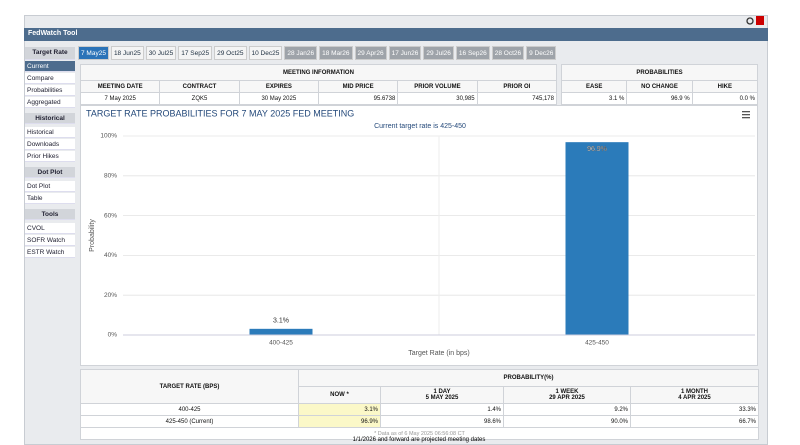 The height and width of the screenshot is (445, 800). What do you see at coordinates (358, 98) in the screenshot?
I see `table-cell: 95.6738` at bounding box center [358, 98].